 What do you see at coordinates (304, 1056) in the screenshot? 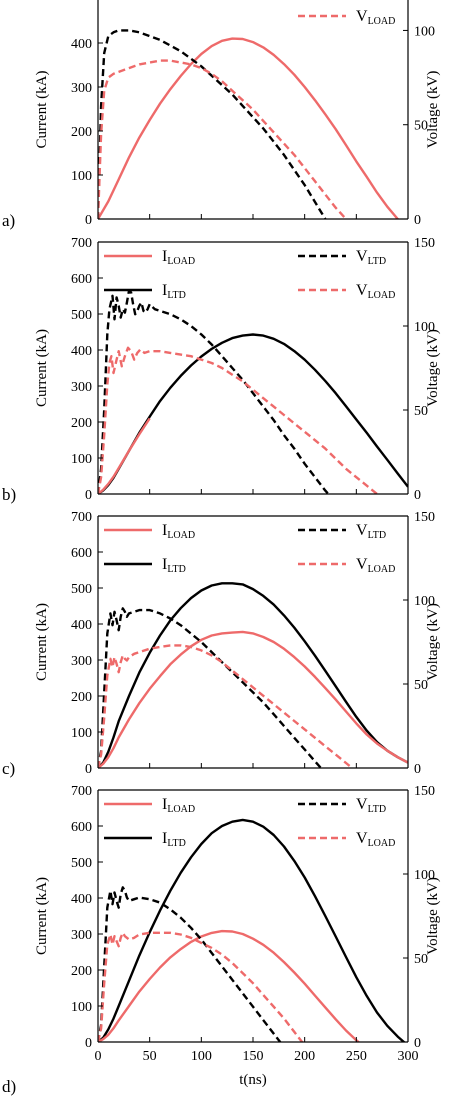
I see `x-tick-label: 200` at bounding box center [304, 1056].